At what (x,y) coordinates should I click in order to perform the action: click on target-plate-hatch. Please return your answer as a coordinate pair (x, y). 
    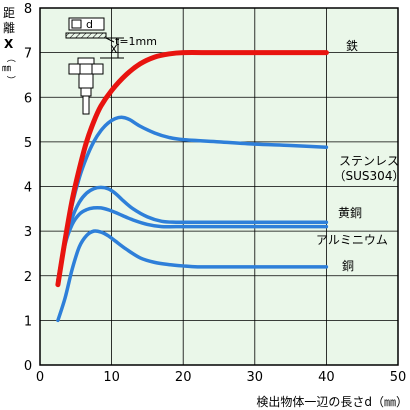
    Looking at the image, I should click on (86, 35).